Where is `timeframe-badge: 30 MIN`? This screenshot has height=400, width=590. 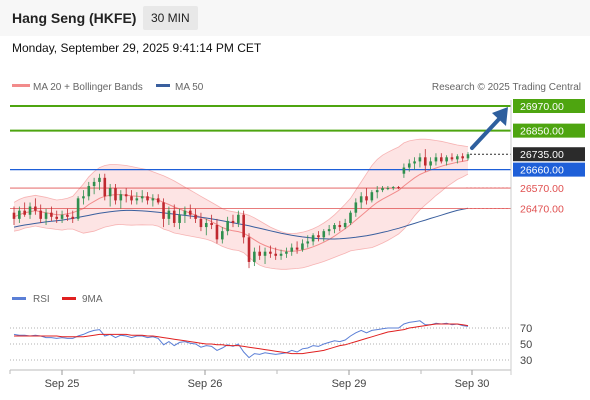
timeframe-badge: 30 MIN is located at coordinates (170, 18).